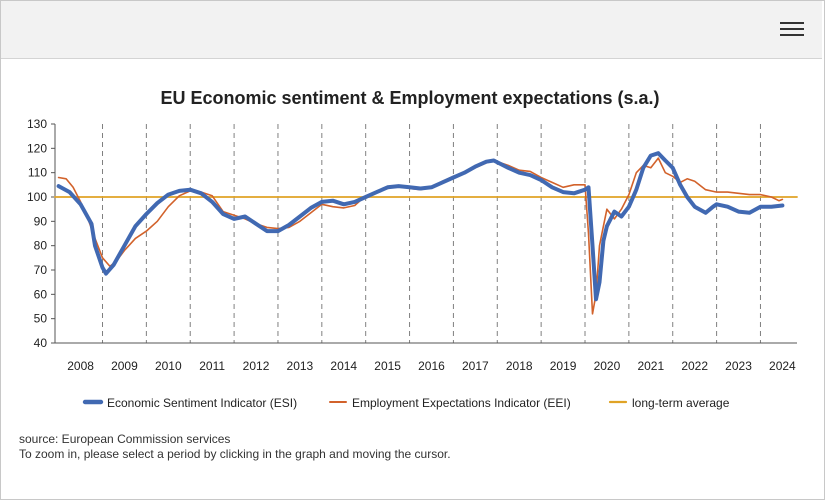 The height and width of the screenshot is (500, 825). What do you see at coordinates (37, 148) in the screenshot?
I see `y-tick-label: 120` at bounding box center [37, 148].